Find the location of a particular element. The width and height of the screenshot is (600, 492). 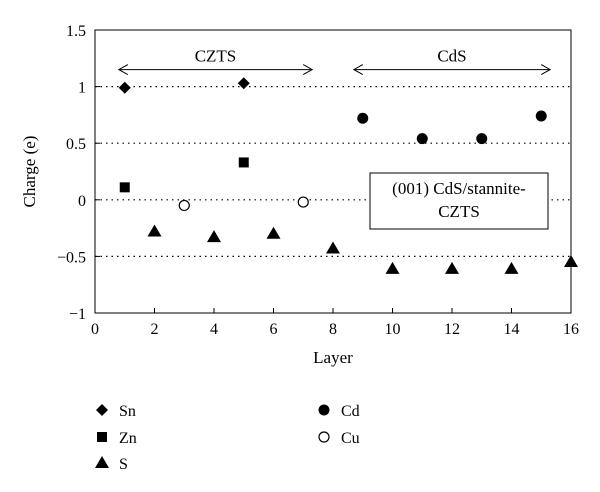

legend-marker-zn is located at coordinates (102, 437).